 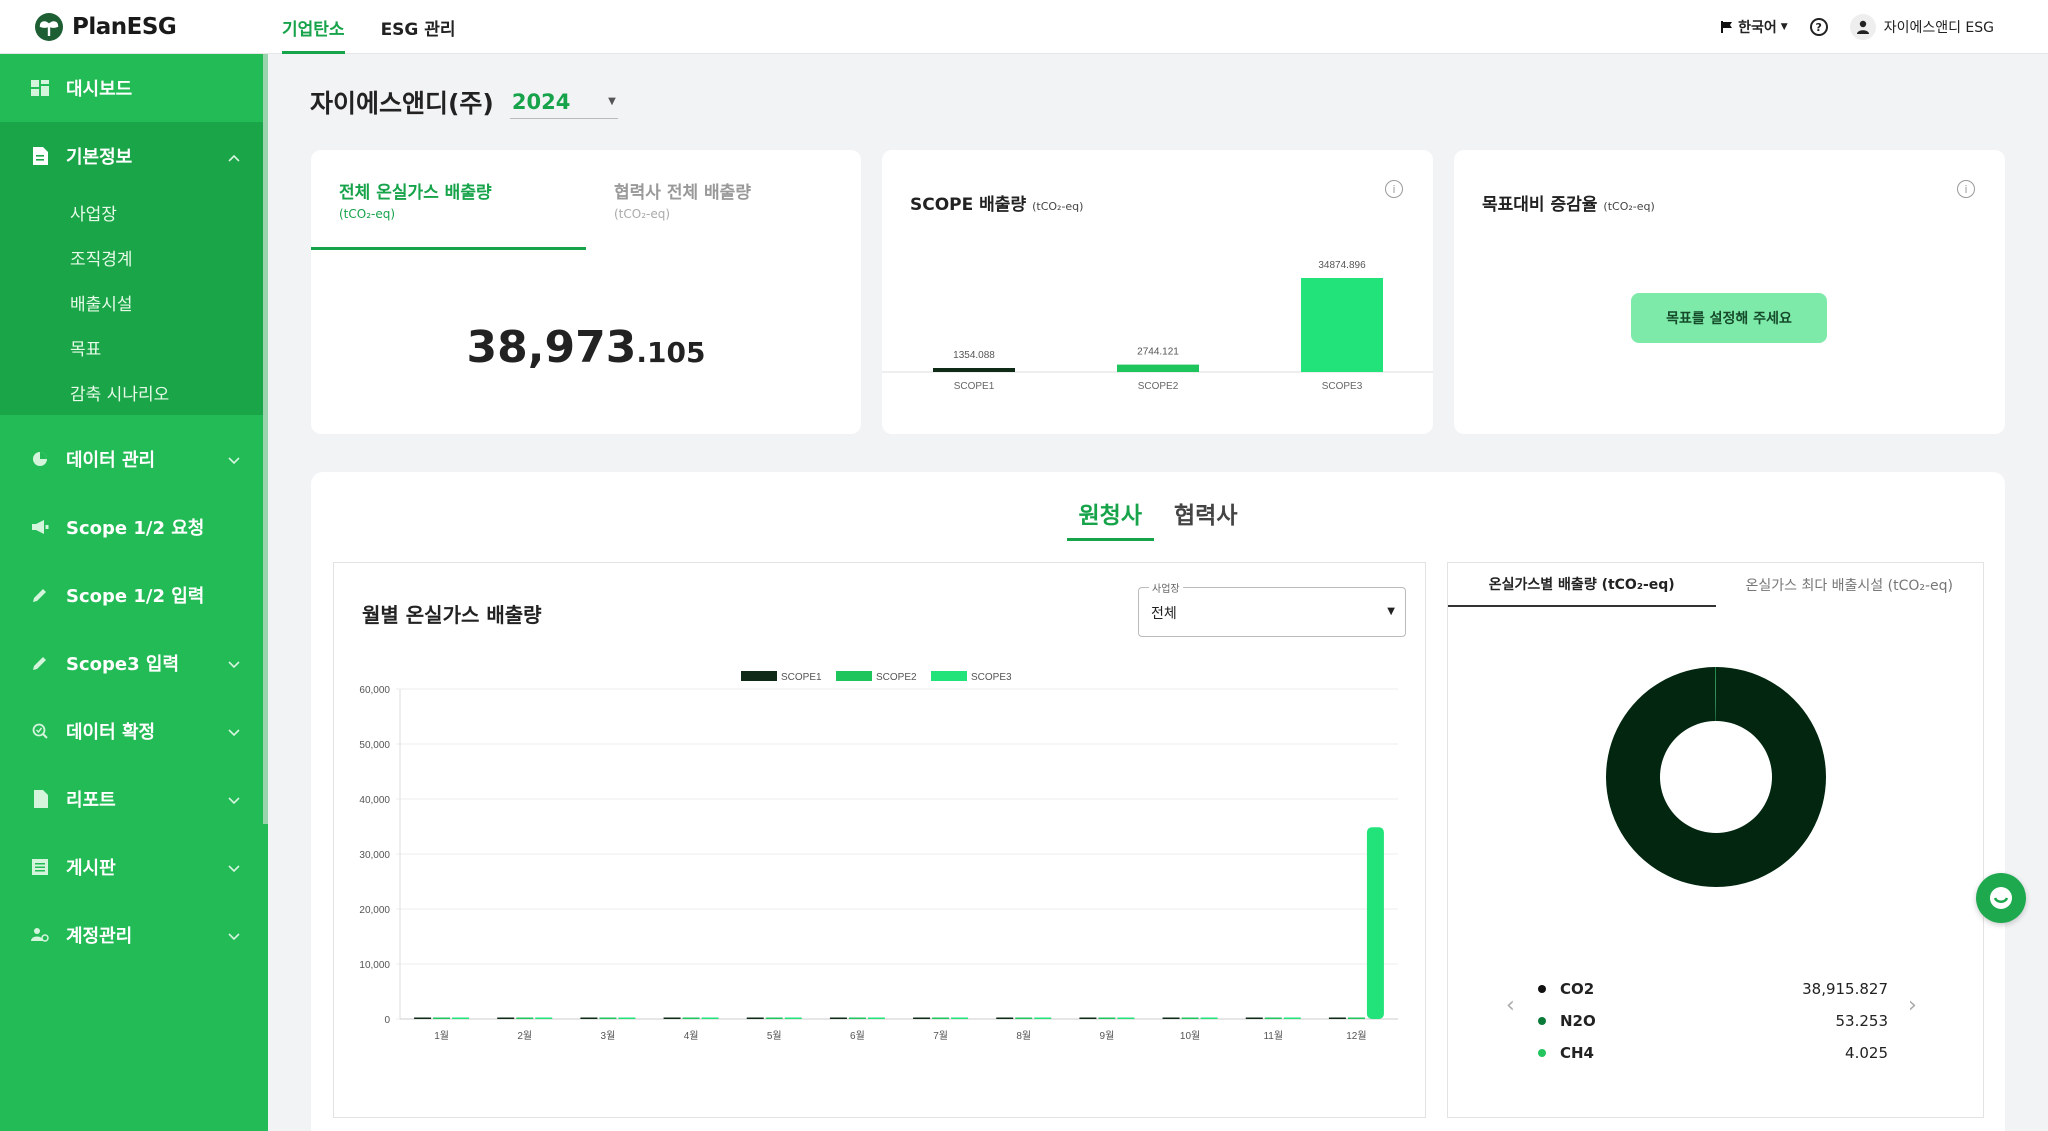 What do you see at coordinates (134, 595) in the screenshot?
I see `sidebar-item-scope12-input: Scope 1/2 입력` at bounding box center [134, 595].